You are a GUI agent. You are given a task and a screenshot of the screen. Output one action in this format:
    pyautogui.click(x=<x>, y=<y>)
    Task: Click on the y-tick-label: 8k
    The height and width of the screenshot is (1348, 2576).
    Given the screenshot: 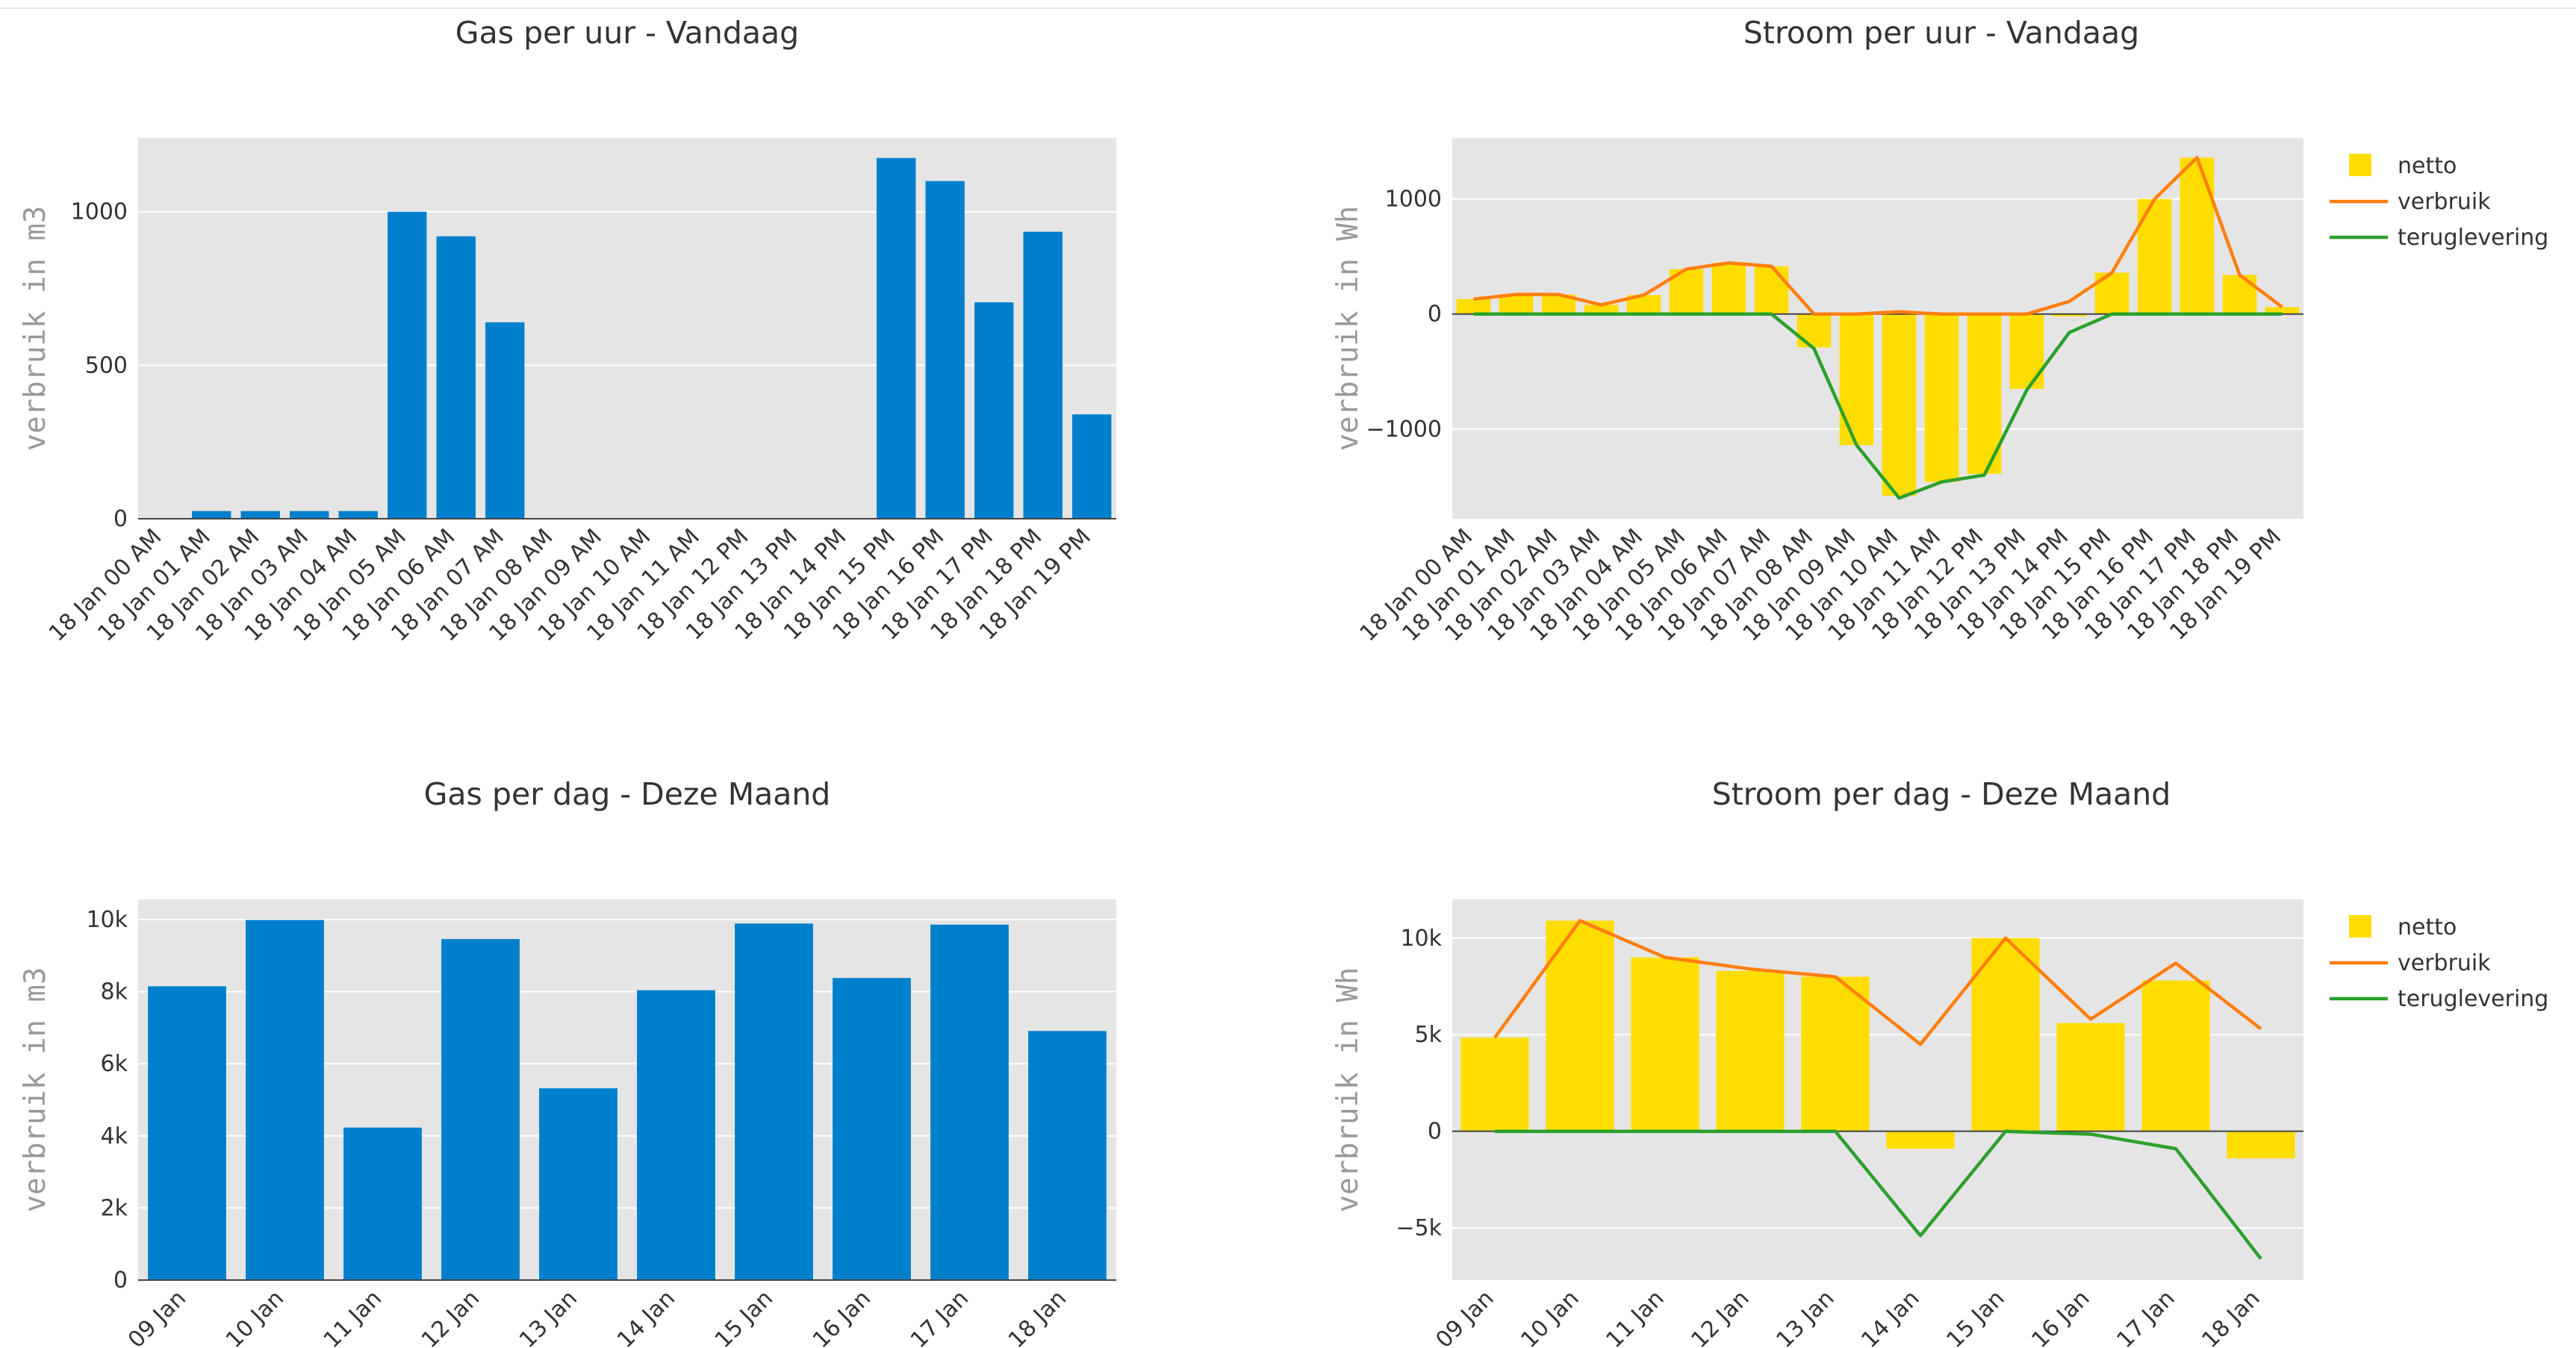 What is the action you would take?
    pyautogui.click(x=114, y=992)
    